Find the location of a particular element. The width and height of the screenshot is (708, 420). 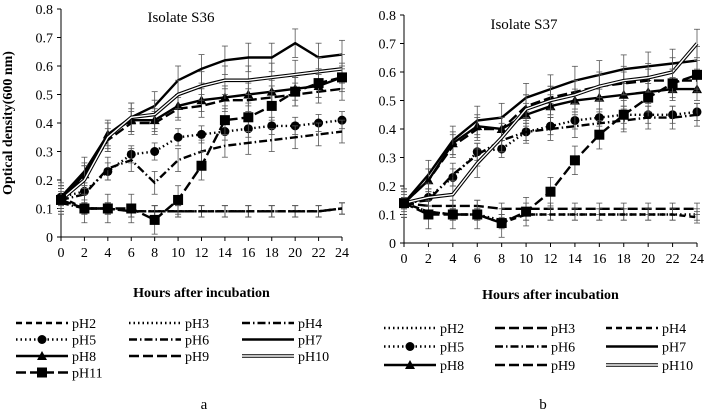

legend-panel-b: pH2 pH3 pH4 pH5 pH6 pH7 pH8 pH9 pH10 is located at coordinates (538, 348).